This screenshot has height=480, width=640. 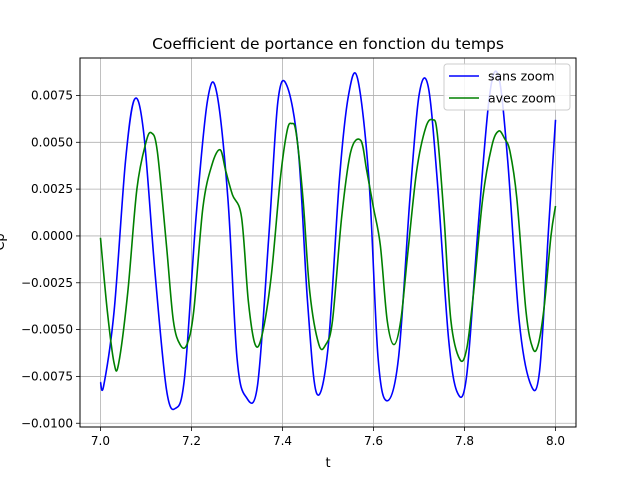 What do you see at coordinates (52, 95) in the screenshot?
I see `y-tick-label: 0.0075` at bounding box center [52, 95].